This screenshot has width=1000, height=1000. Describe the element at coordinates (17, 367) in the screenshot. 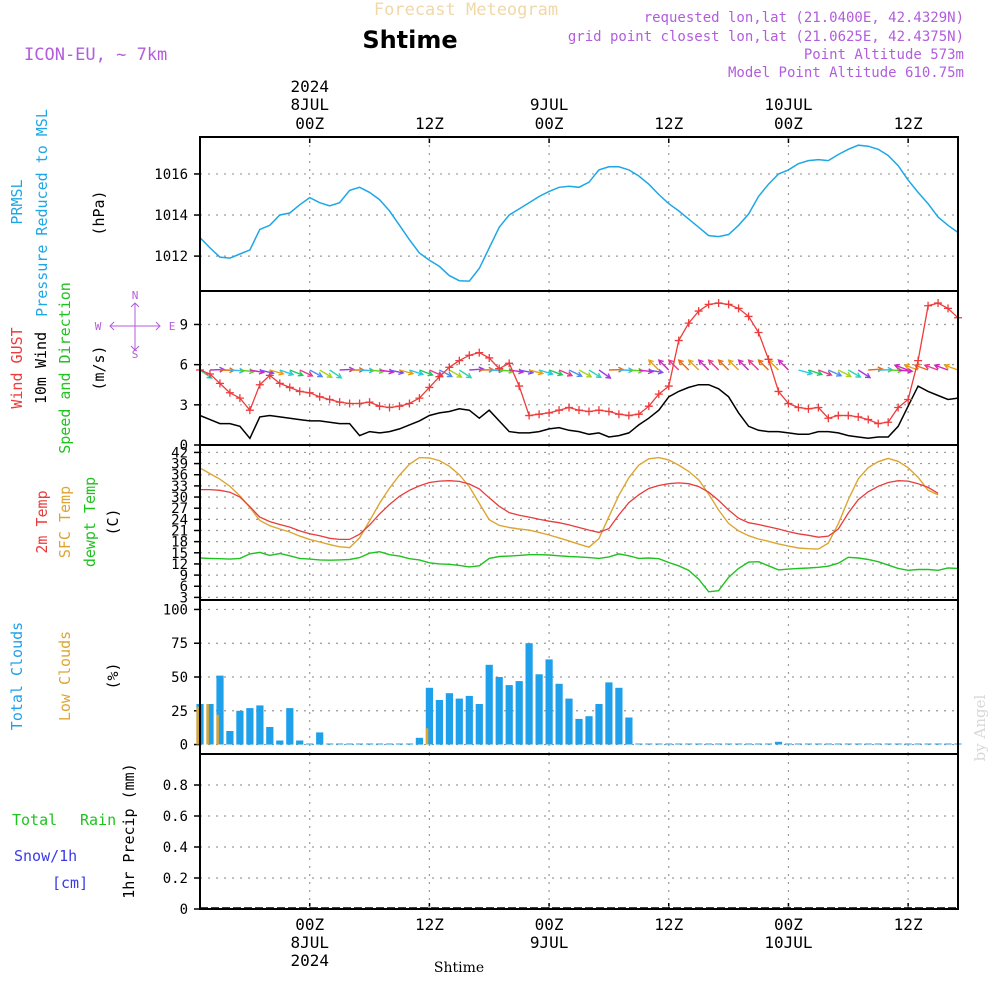

I see `wind-gust-label: Wind GUST` at that location.